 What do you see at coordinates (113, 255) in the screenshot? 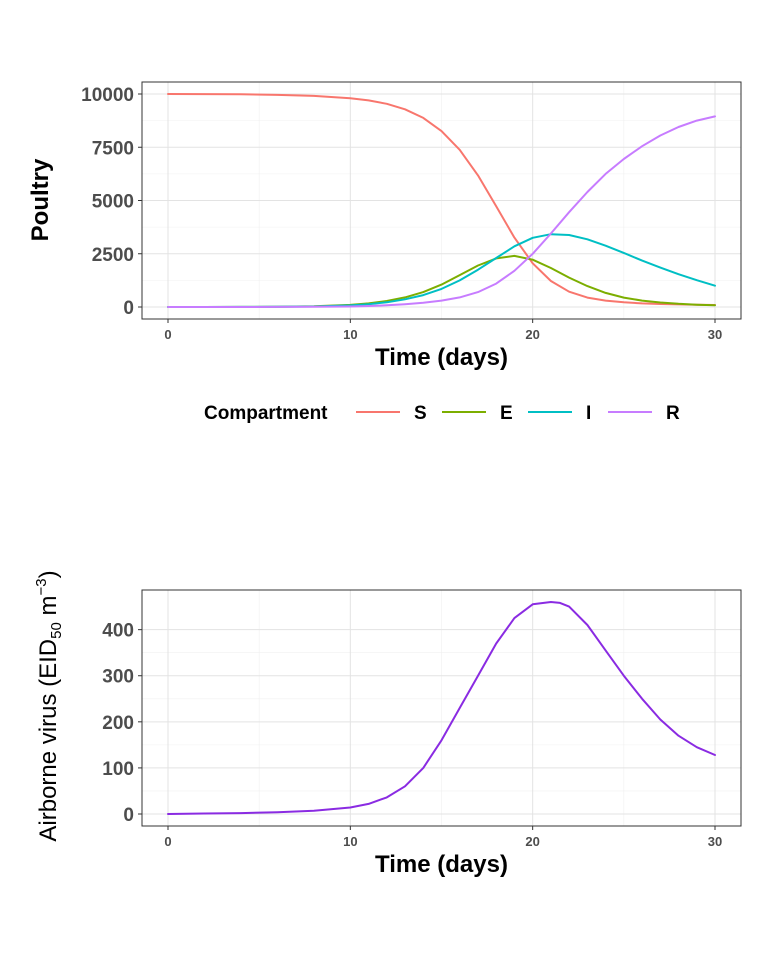
I see `y-tick-label: 2500` at bounding box center [113, 255].